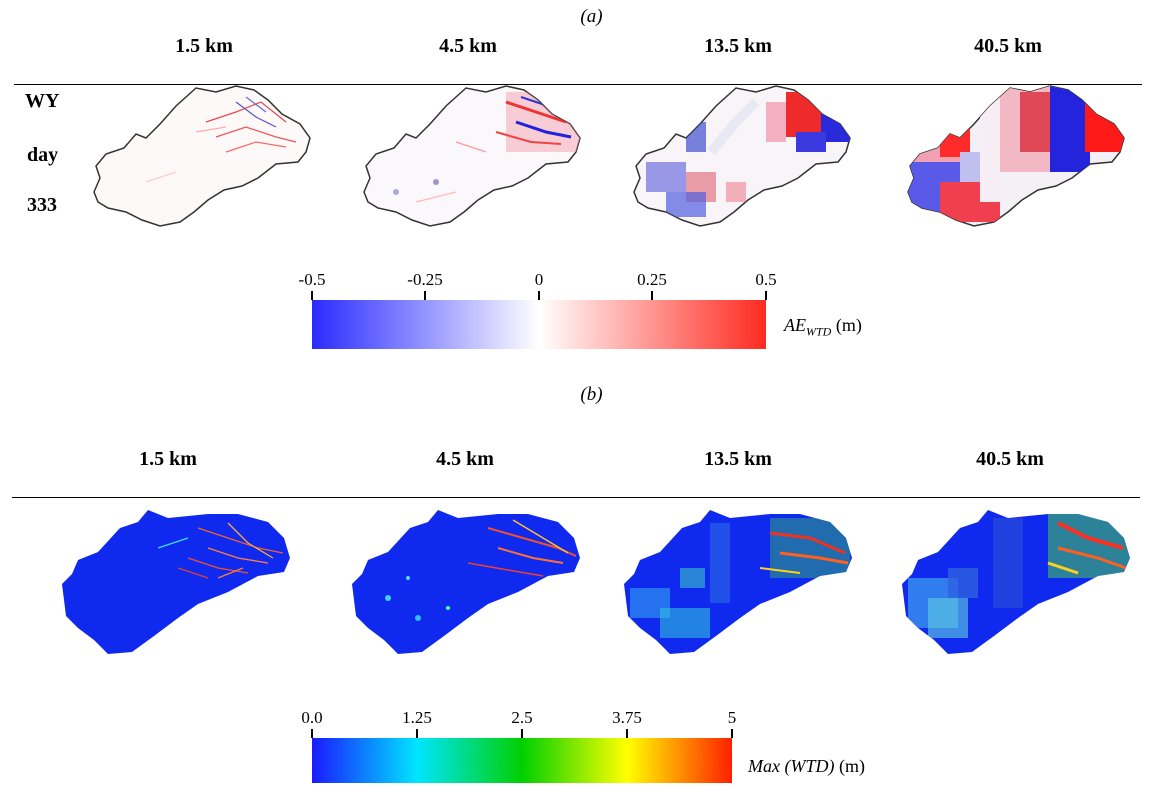 The height and width of the screenshot is (798, 1153). What do you see at coordinates (42, 101) in the screenshot?
I see `row-label-line: WY` at bounding box center [42, 101].